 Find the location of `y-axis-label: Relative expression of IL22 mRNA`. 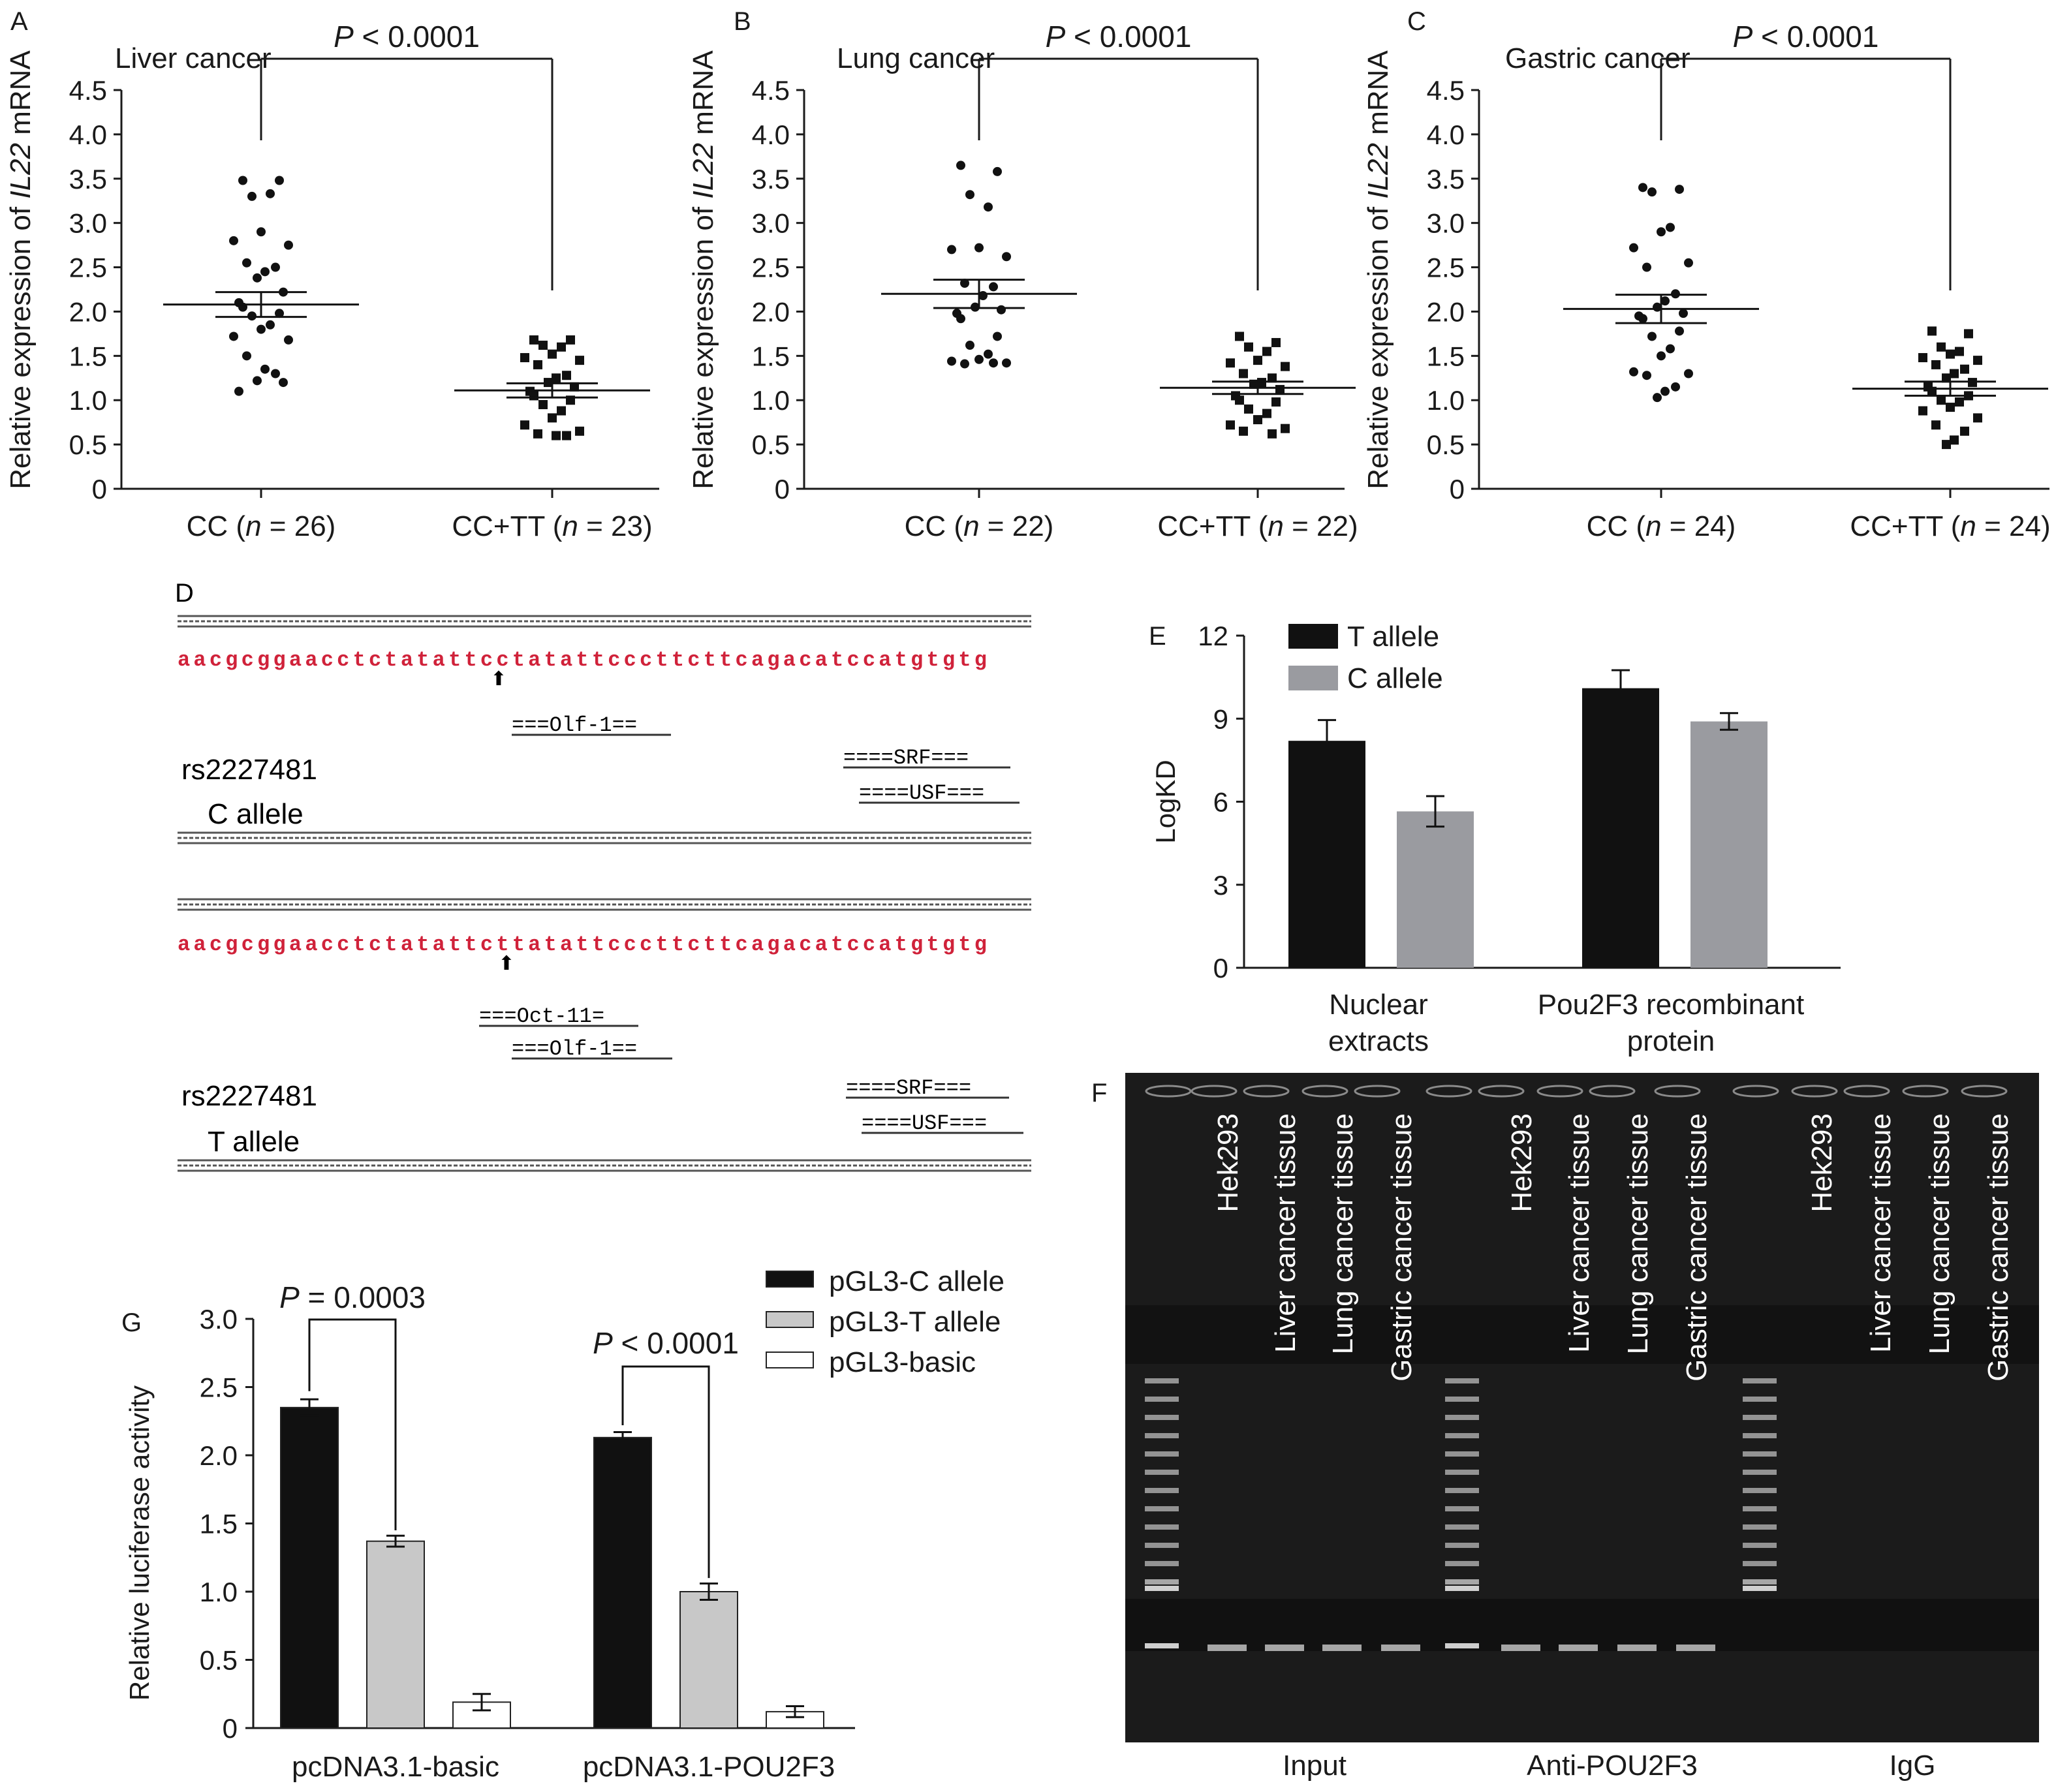

y-axis-label: Relative expression of IL22 mRNA is located at coordinates (703, 269).